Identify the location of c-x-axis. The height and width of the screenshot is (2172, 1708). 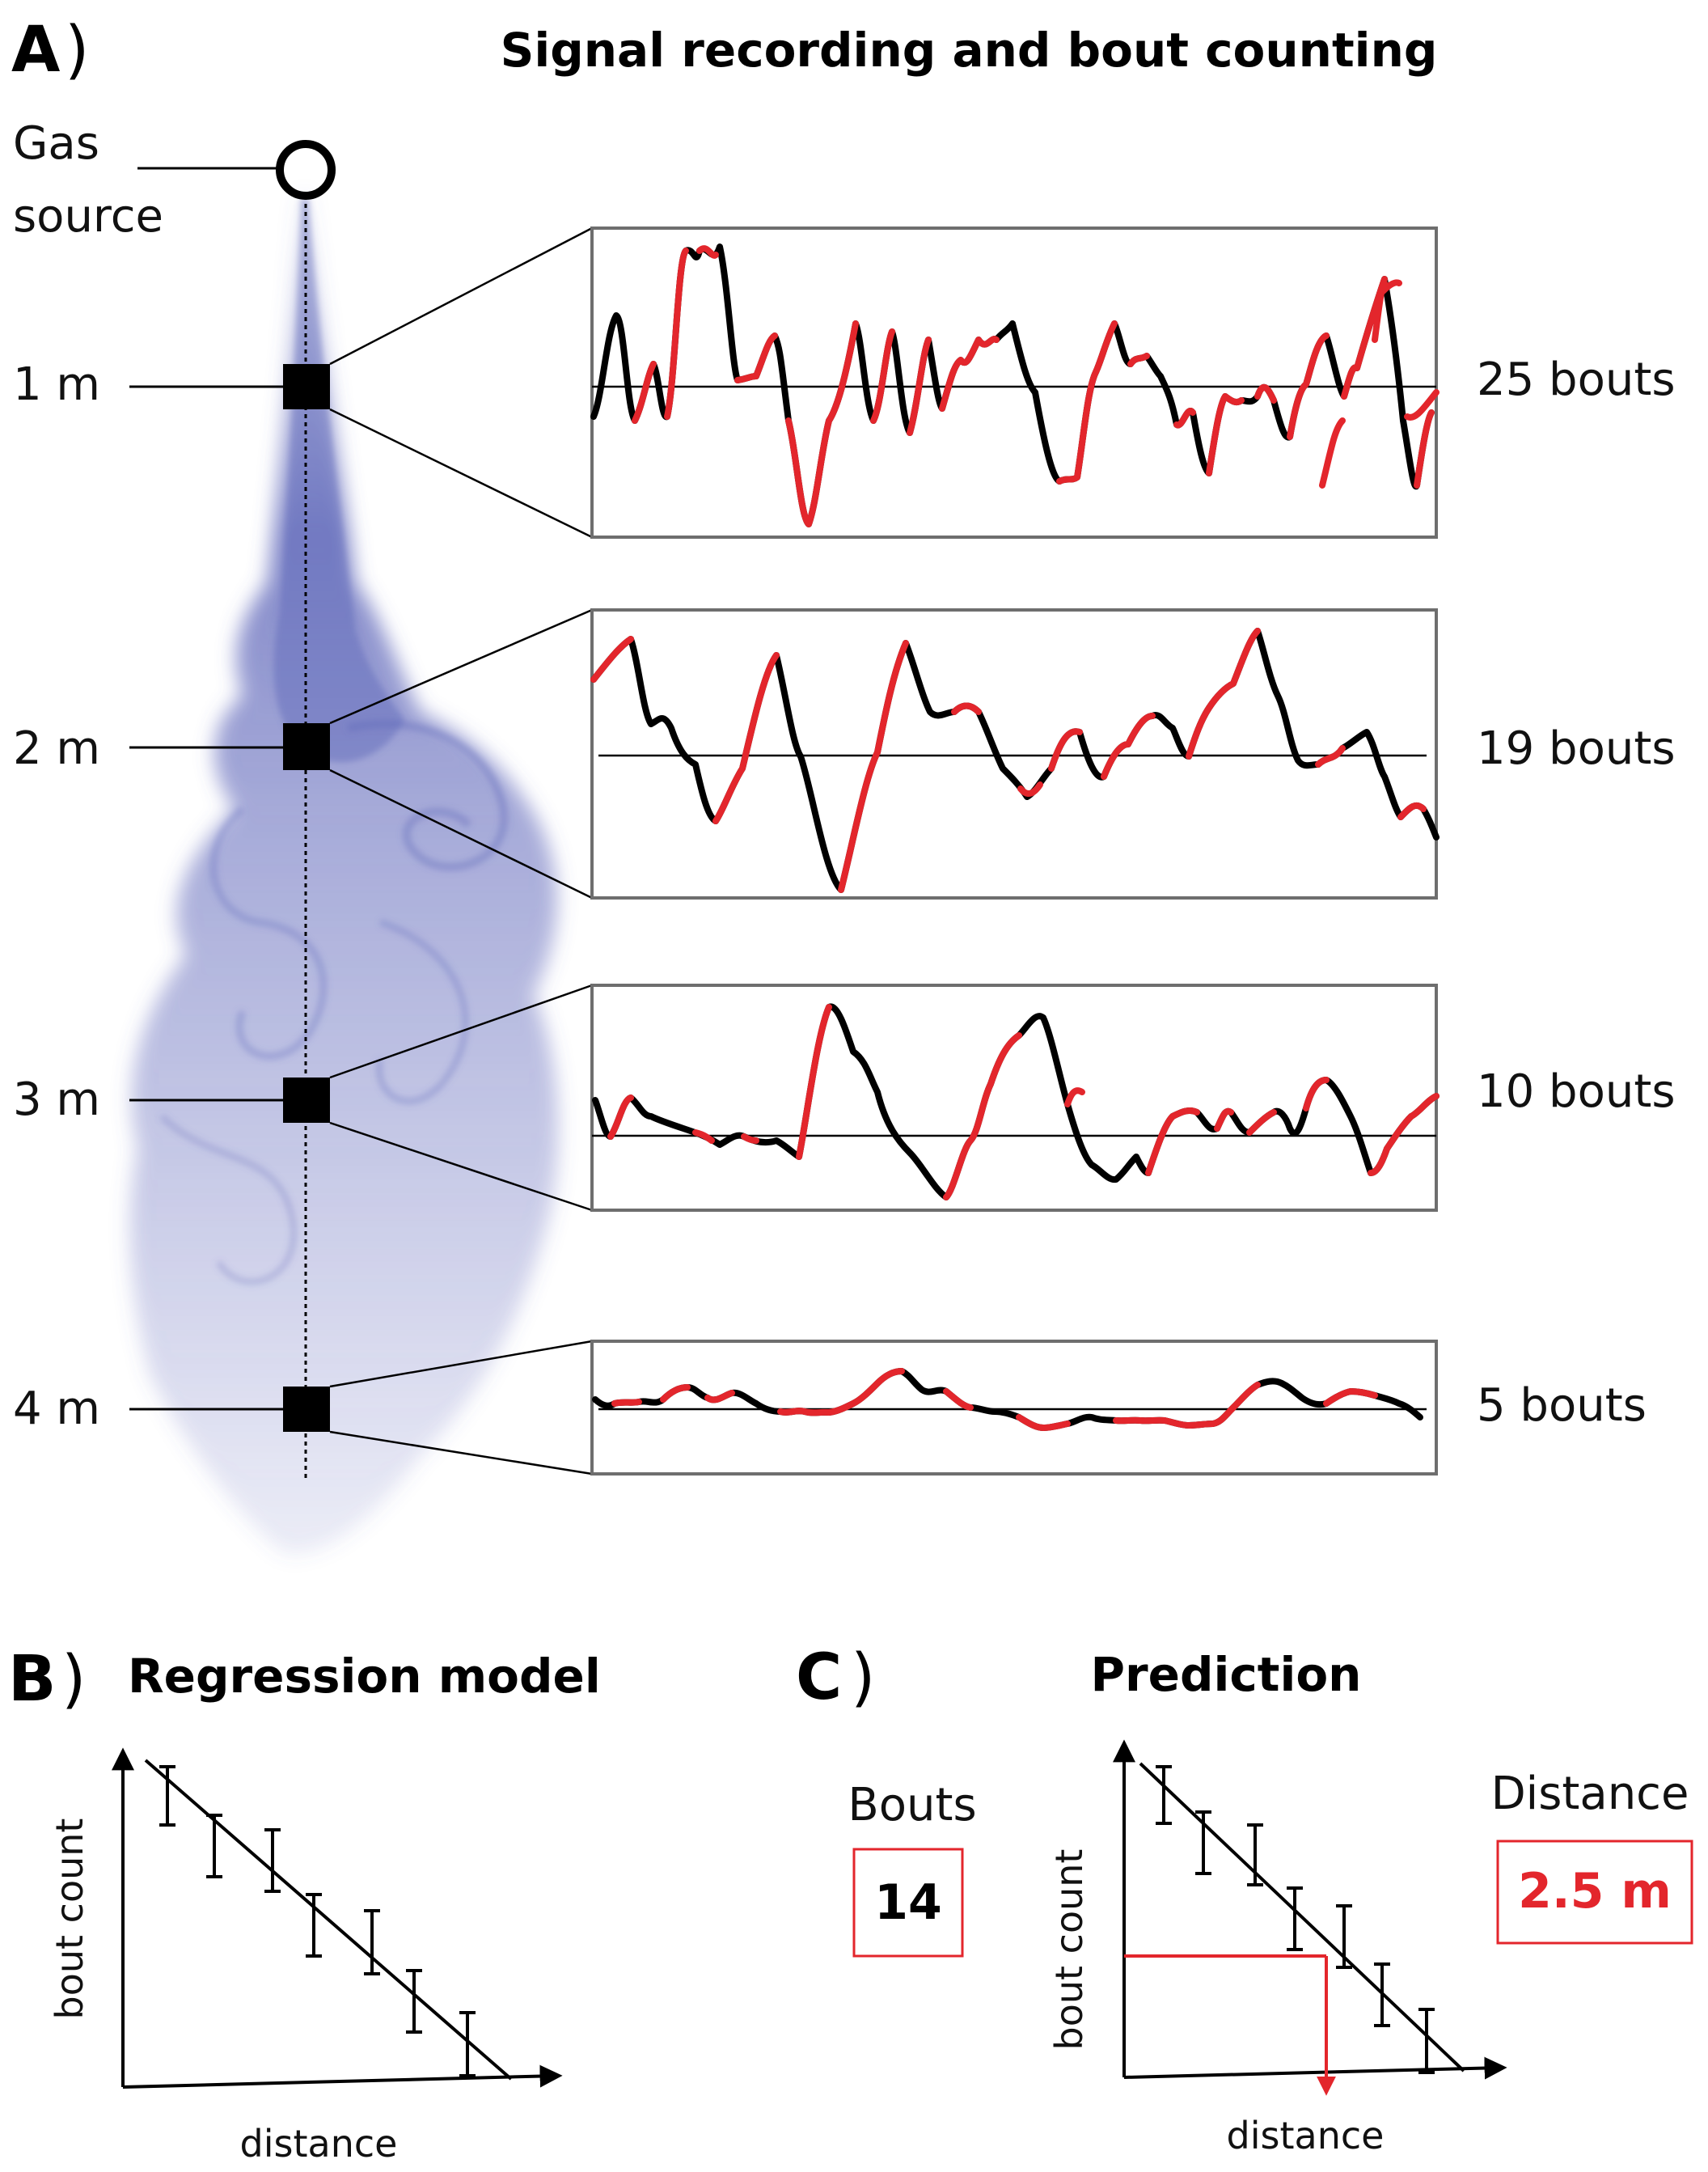
(1315, 2068).